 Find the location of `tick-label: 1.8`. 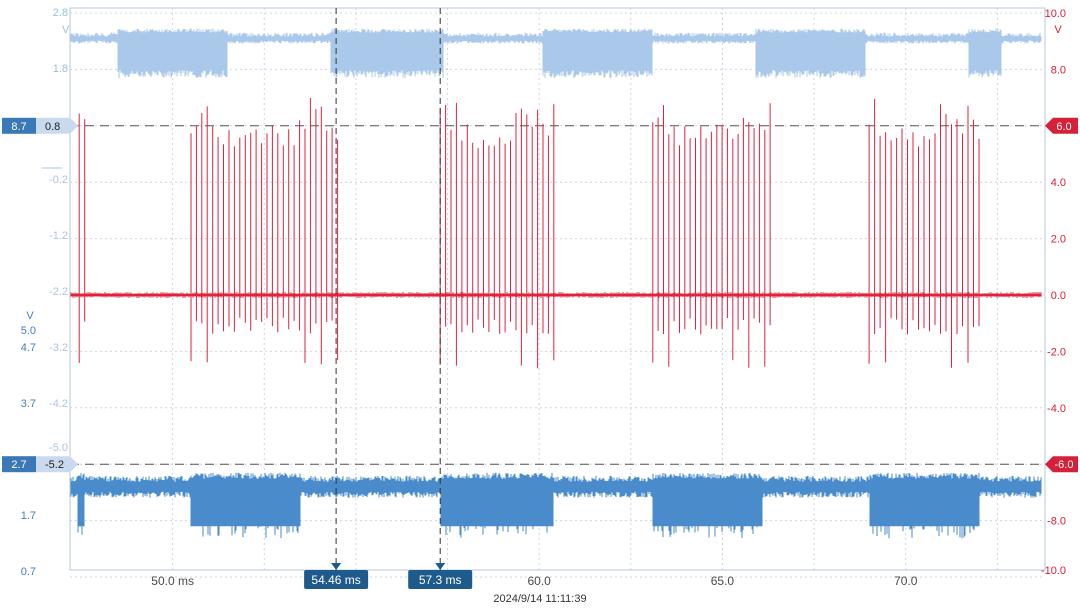

tick-label: 1.8 is located at coordinates (60, 69).